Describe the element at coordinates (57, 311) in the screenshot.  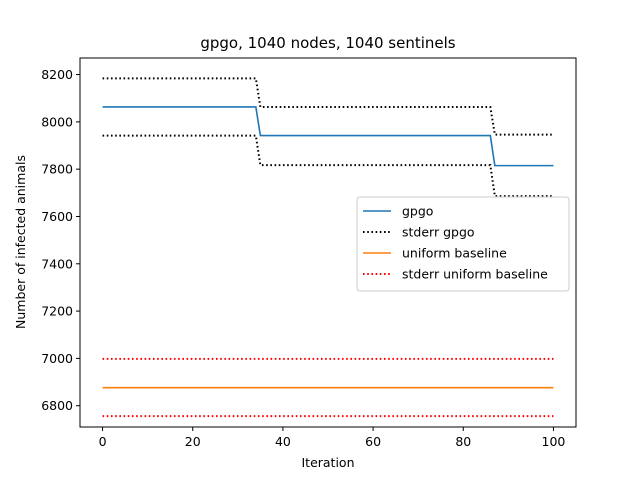
I see `y-tick-label: 7200` at that location.